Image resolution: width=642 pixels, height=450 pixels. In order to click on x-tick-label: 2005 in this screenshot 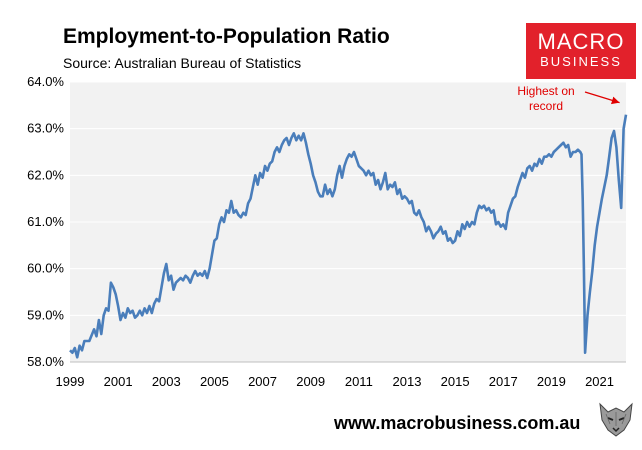, I will do `click(214, 381)`.